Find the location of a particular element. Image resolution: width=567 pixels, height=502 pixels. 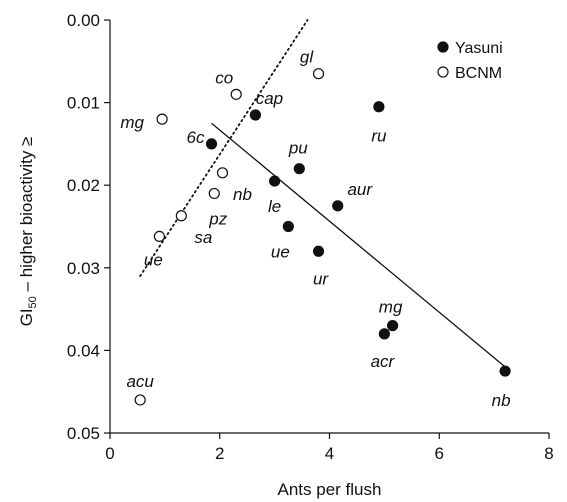

legend-marker-bcnm is located at coordinates (443, 72).